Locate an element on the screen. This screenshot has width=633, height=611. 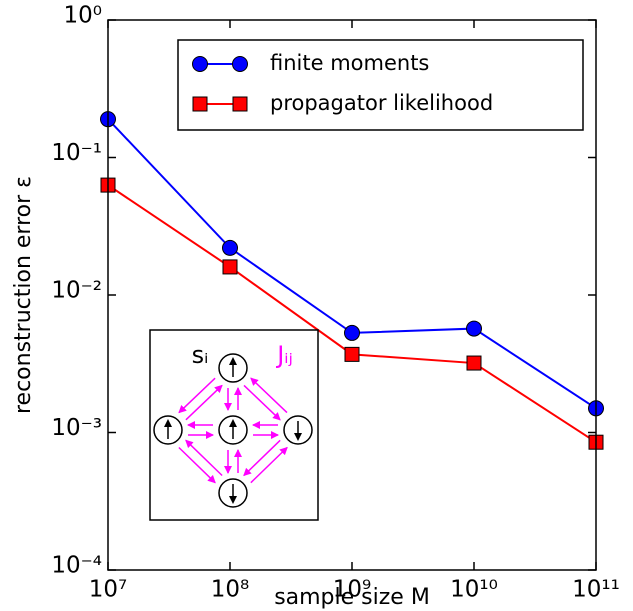
y-axis-label: reconstruction error ε is located at coordinates (23, 295).